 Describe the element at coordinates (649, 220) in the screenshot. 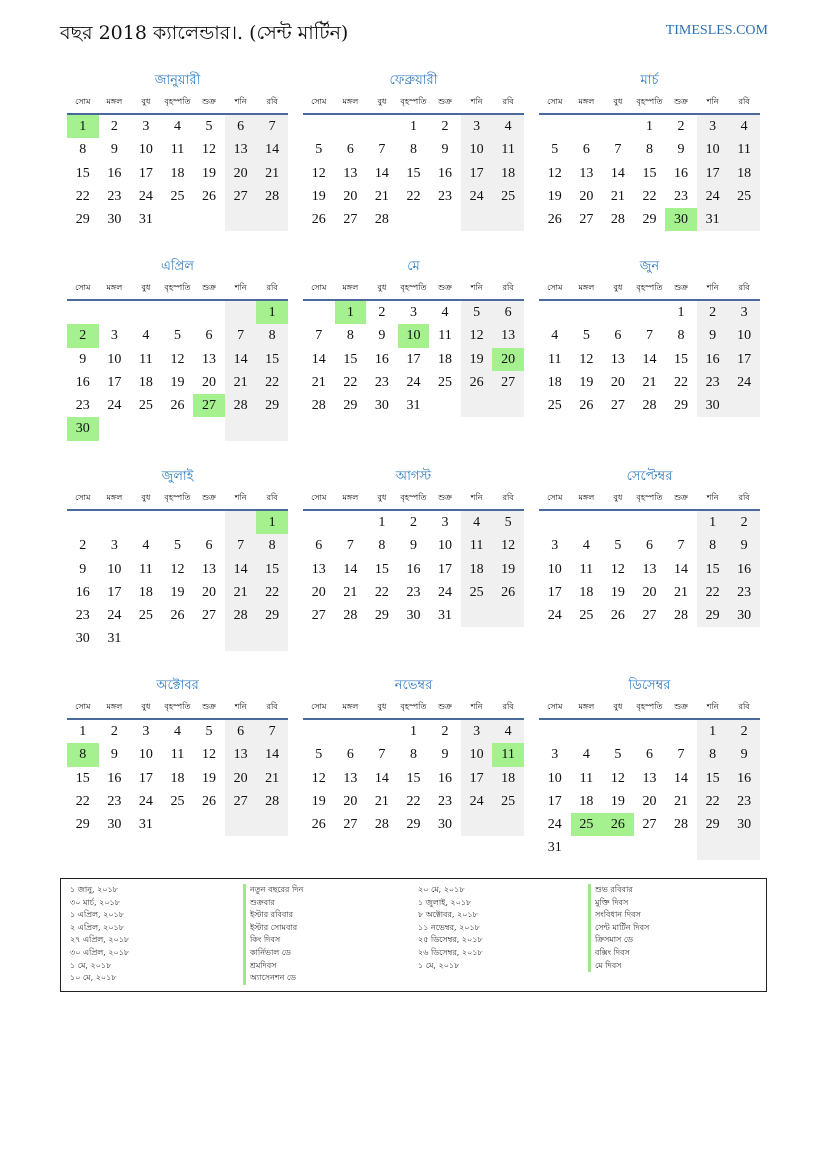

I see `day-cell: 29` at that location.